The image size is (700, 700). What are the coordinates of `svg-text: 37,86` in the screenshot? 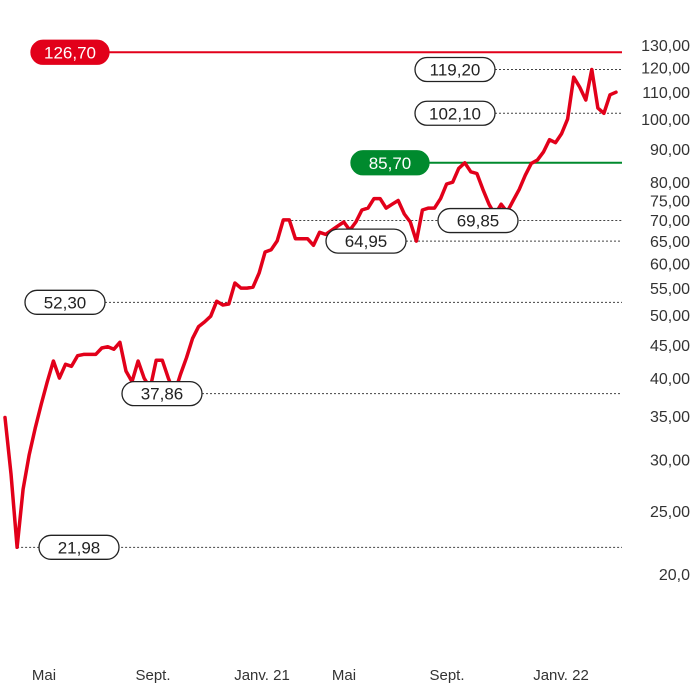 It's located at (162, 394).